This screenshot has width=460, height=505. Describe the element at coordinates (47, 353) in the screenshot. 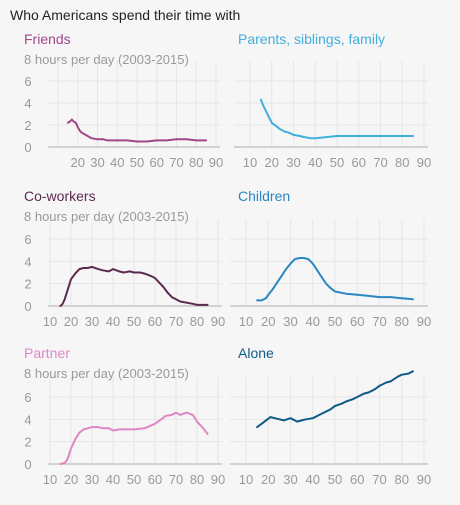

I see `panel-label: Partner` at that location.